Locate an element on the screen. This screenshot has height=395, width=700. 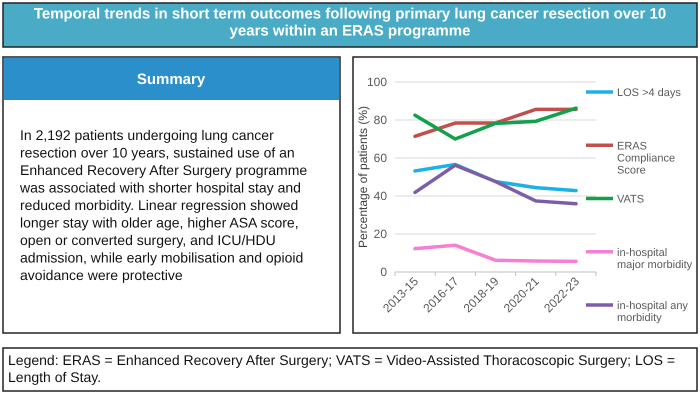
y-tick-label: 60 is located at coordinates (381, 158).